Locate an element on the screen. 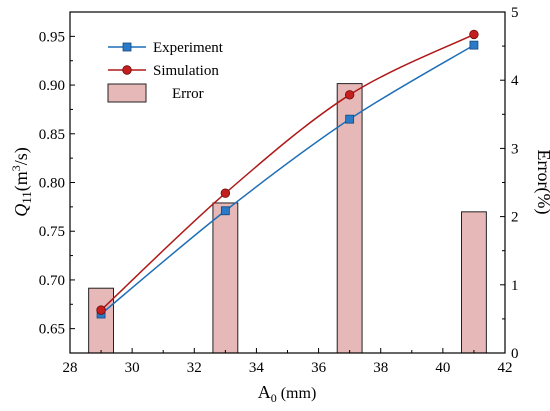 The image size is (550, 411). y-right-tick-label-5: 5 is located at coordinates (515, 13).